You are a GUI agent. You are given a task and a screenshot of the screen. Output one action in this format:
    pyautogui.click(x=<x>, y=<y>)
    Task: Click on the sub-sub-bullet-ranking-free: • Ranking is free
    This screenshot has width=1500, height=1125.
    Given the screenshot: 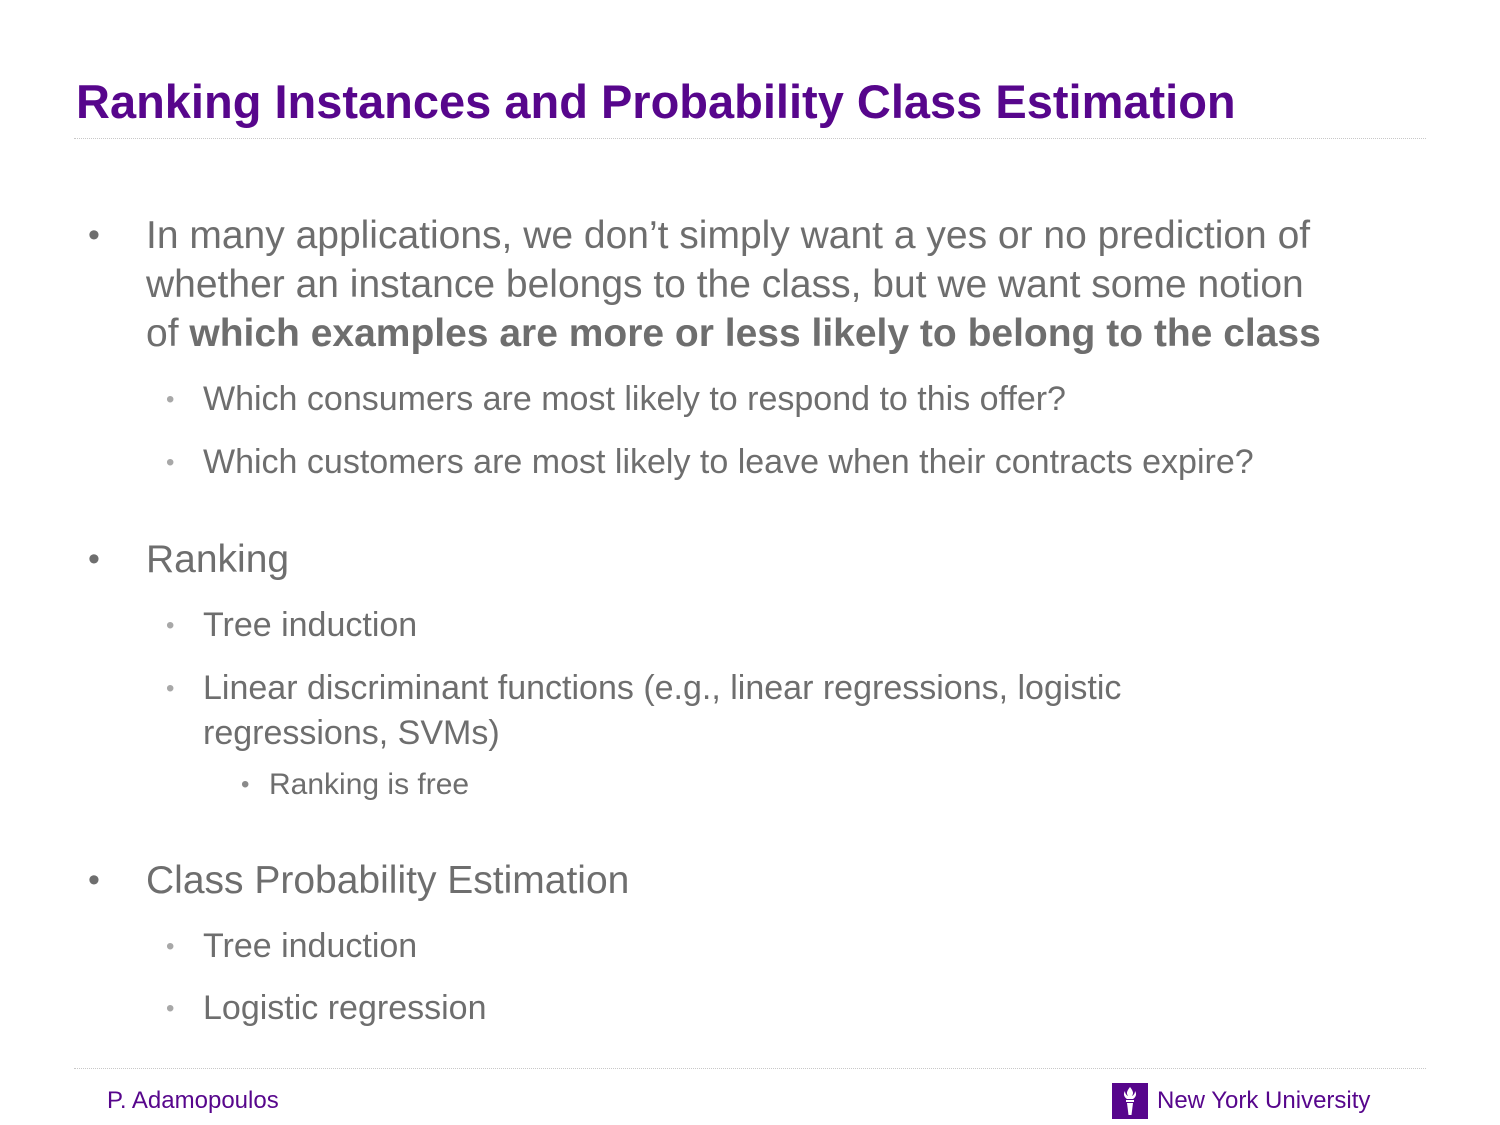 What is the action you would take?
    pyautogui.click(x=705, y=785)
    